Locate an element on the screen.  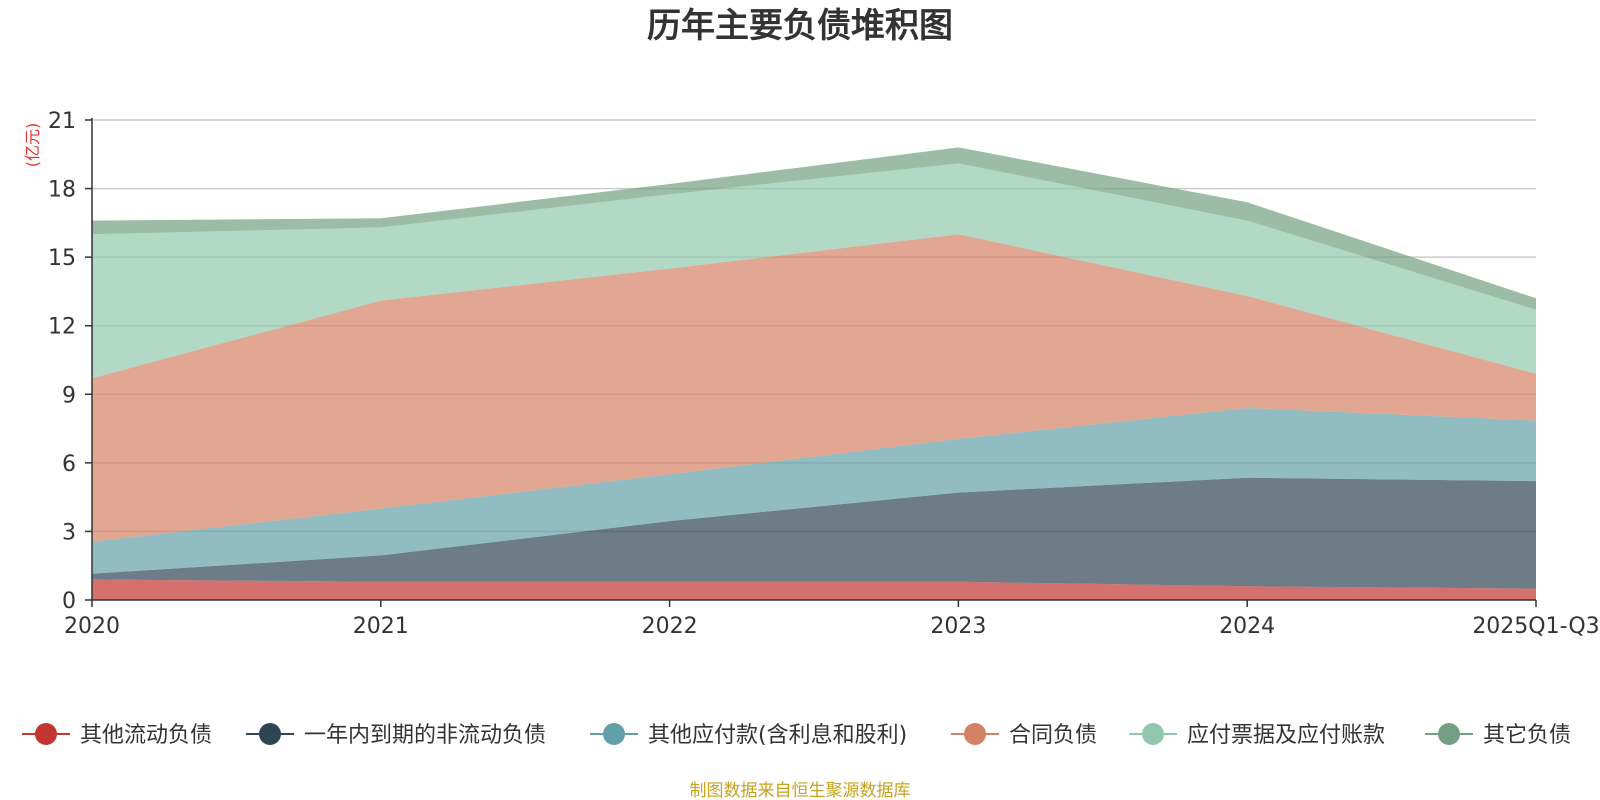
legend-item-4: 合同负债 is located at coordinates (1024, 735).